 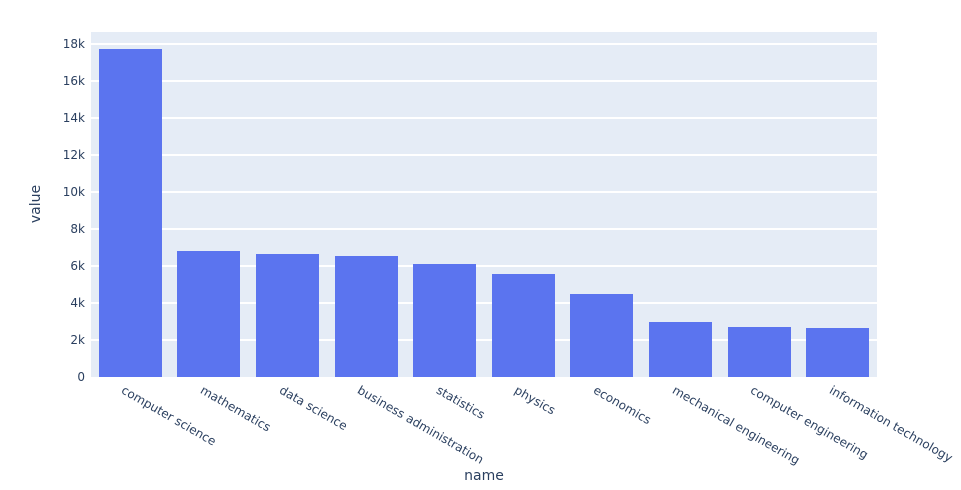 What do you see at coordinates (313, 408) in the screenshot?
I see `x-tick-label: data science` at bounding box center [313, 408].